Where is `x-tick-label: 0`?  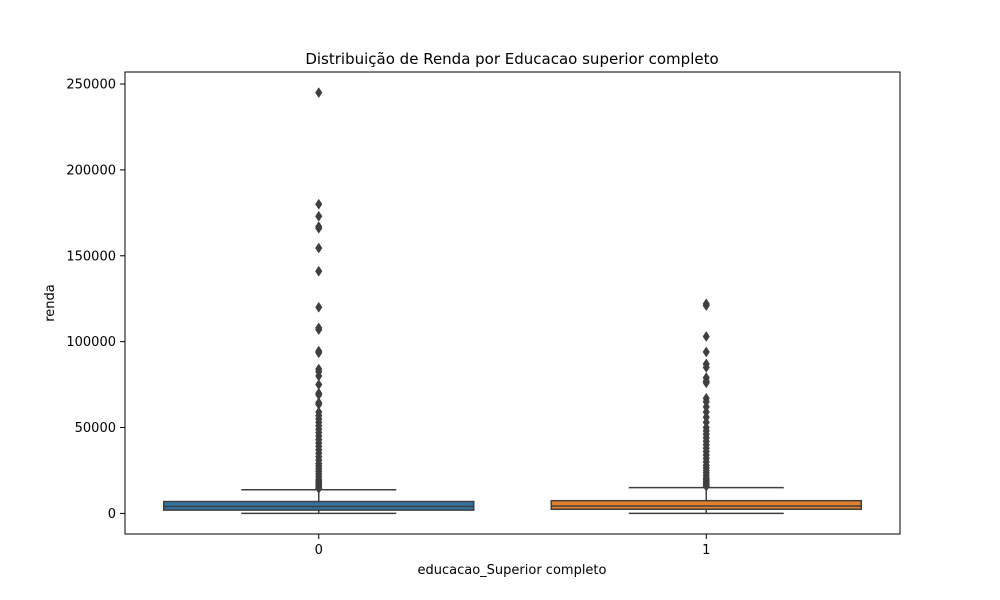 x-tick-label: 0 is located at coordinates (319, 550).